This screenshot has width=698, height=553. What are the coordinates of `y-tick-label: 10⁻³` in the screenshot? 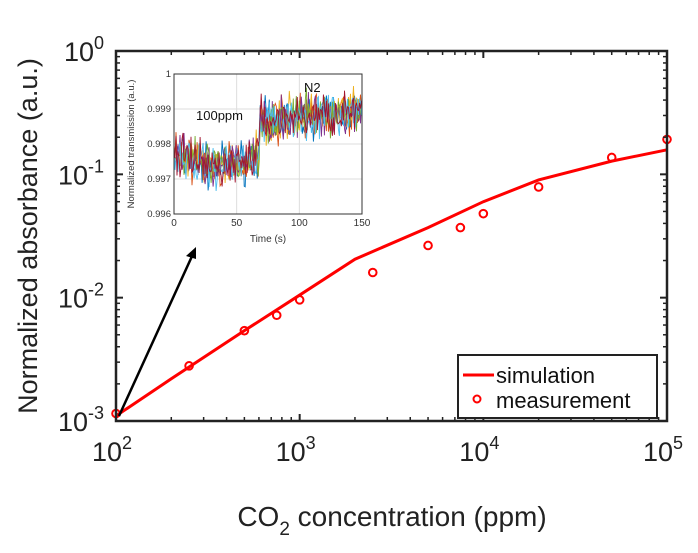 It's located at (81, 420).